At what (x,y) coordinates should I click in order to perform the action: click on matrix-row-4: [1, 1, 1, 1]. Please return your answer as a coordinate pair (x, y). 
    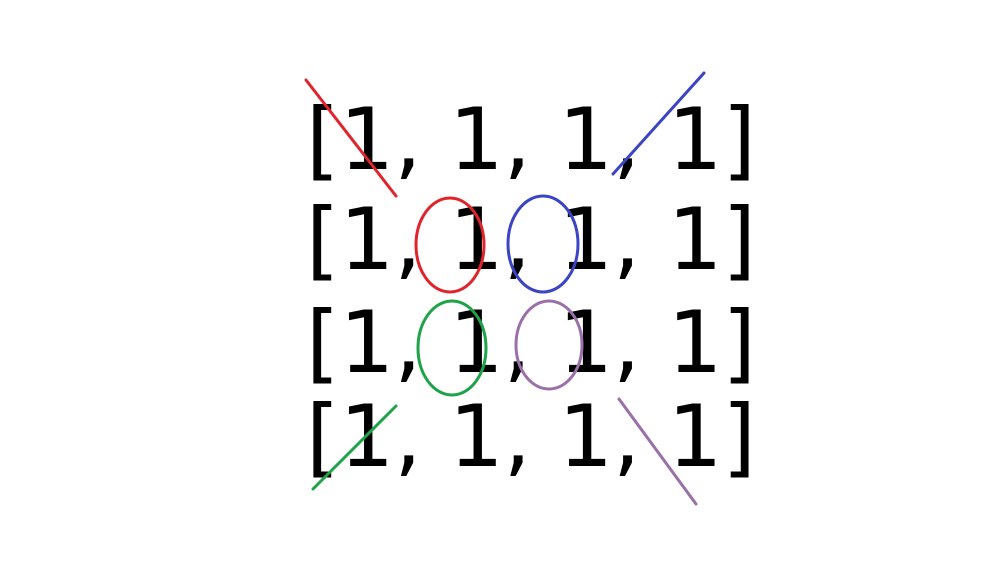
    Looking at the image, I should click on (531, 437).